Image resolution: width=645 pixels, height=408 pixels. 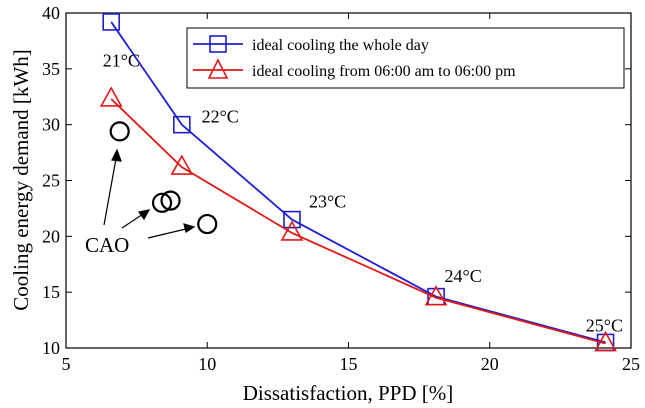 I want to click on legend-square-marker, so click(x=218, y=44).